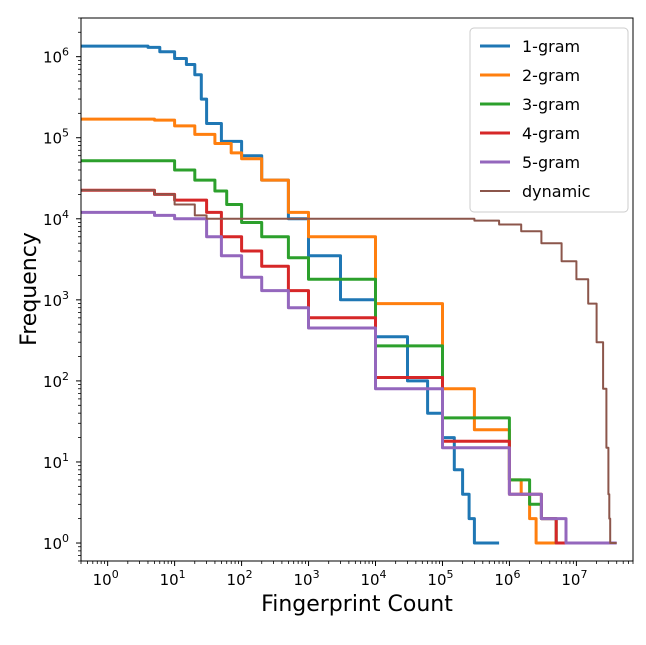  Describe the element at coordinates (173, 578) in the screenshot. I see `x-tick-label: 10¹` at that location.